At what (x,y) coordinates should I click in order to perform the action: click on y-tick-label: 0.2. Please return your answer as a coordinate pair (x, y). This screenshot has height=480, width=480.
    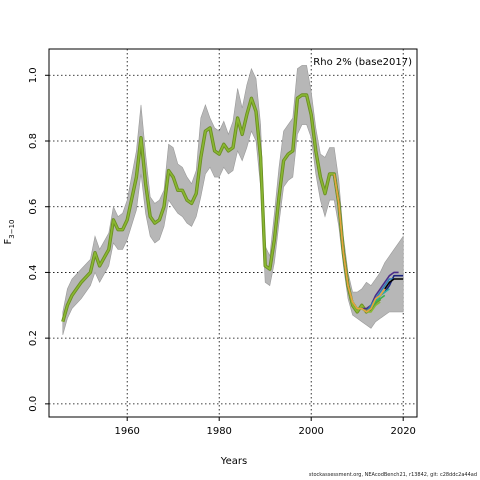
    Looking at the image, I should click on (33, 338).